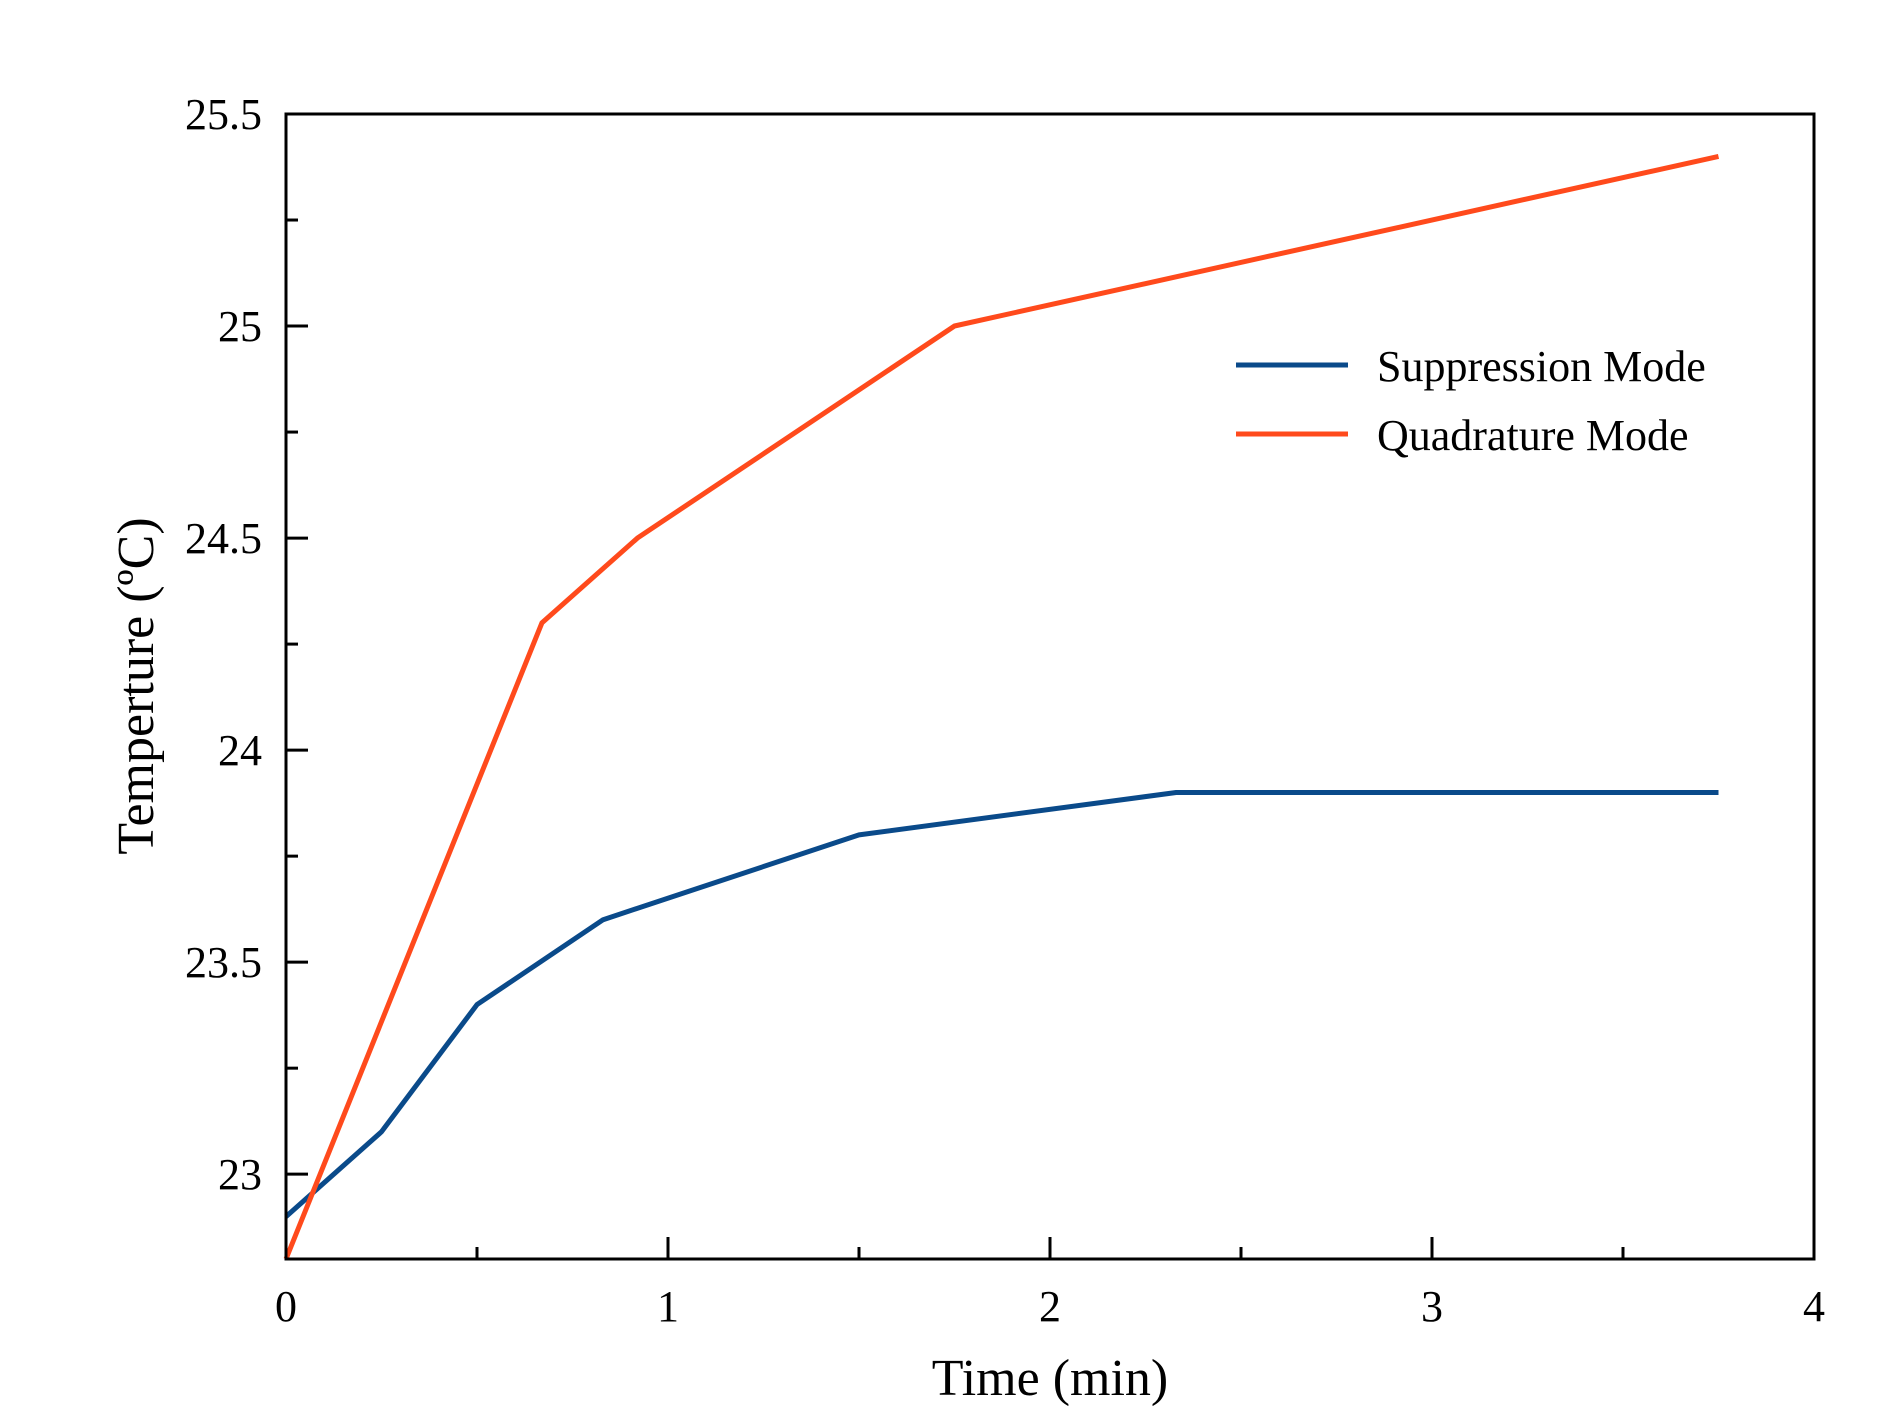 This screenshot has height=1417, width=1889. Describe the element at coordinates (1814, 1306) in the screenshot. I see `x-tick-label: 4` at that location.